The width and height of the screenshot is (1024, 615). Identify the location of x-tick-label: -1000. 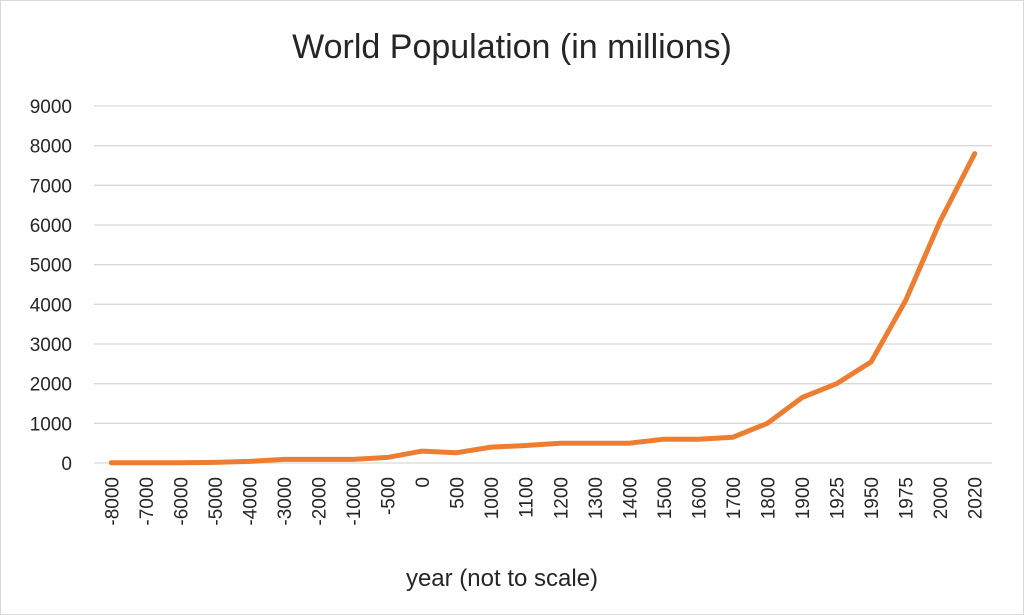
(354, 501).